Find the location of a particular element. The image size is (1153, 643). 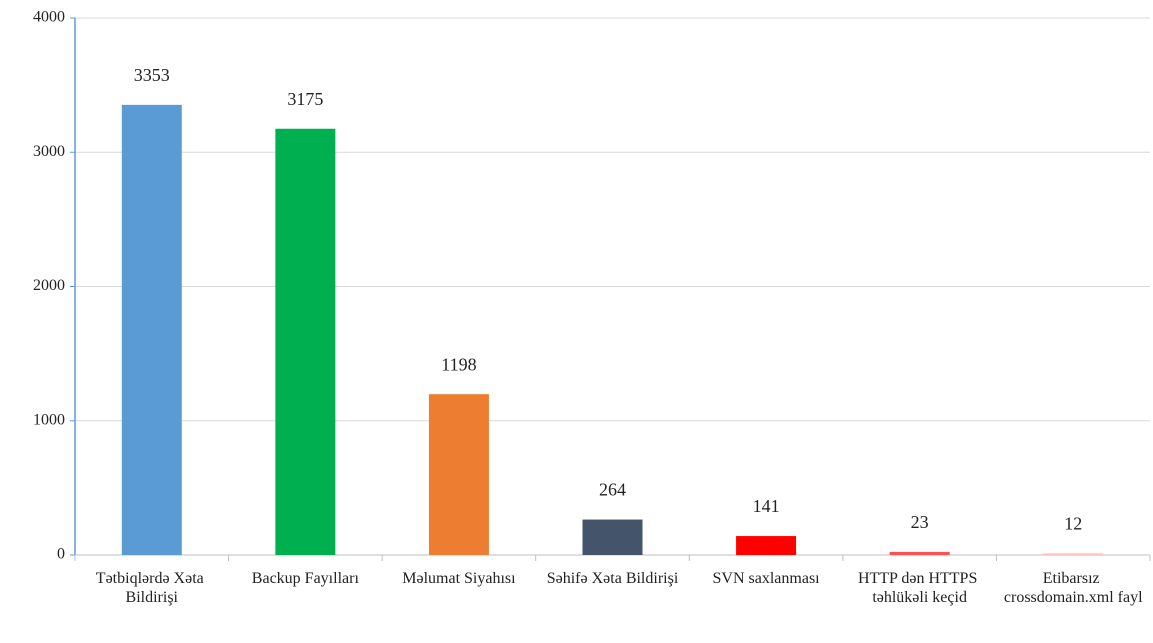

y-tick-label: 0 is located at coordinates (61, 554).